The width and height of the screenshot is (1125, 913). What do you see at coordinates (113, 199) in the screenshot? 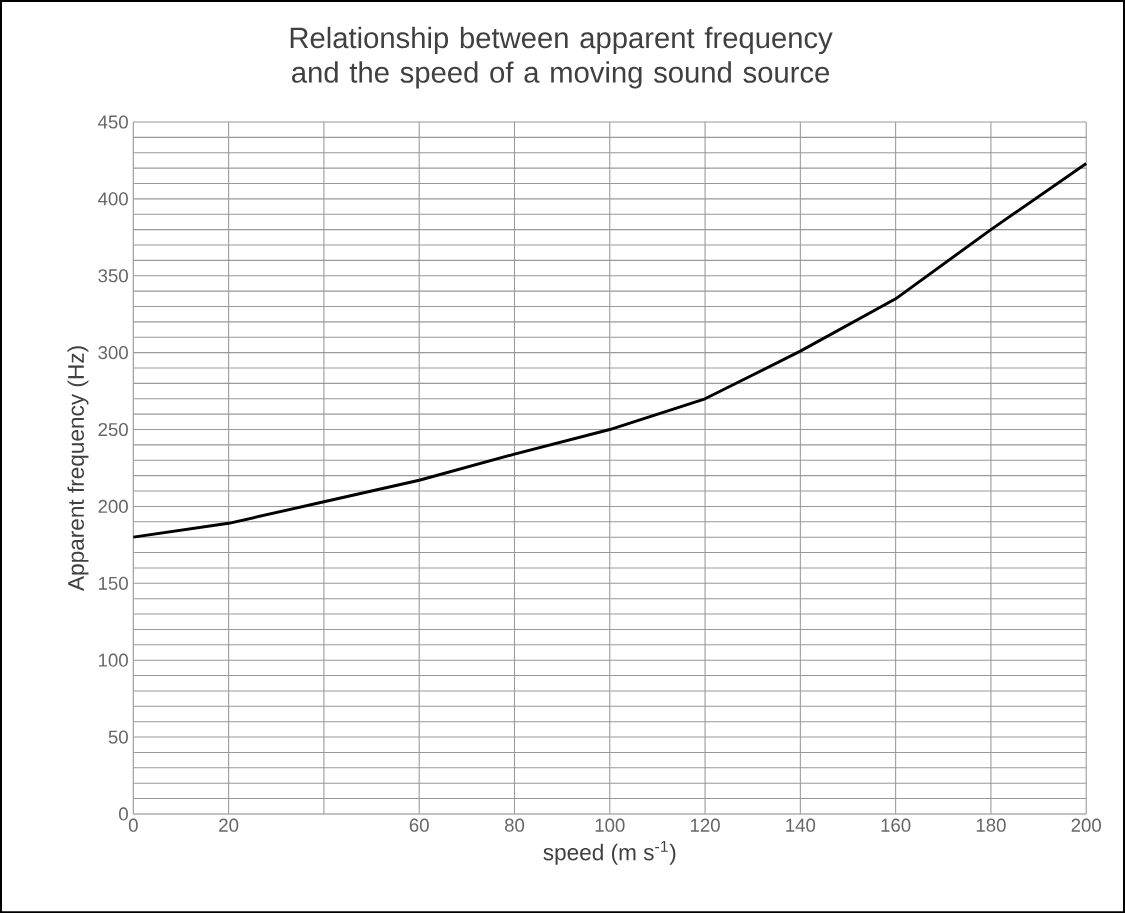
I see `y-tick-label: 400` at bounding box center [113, 199].